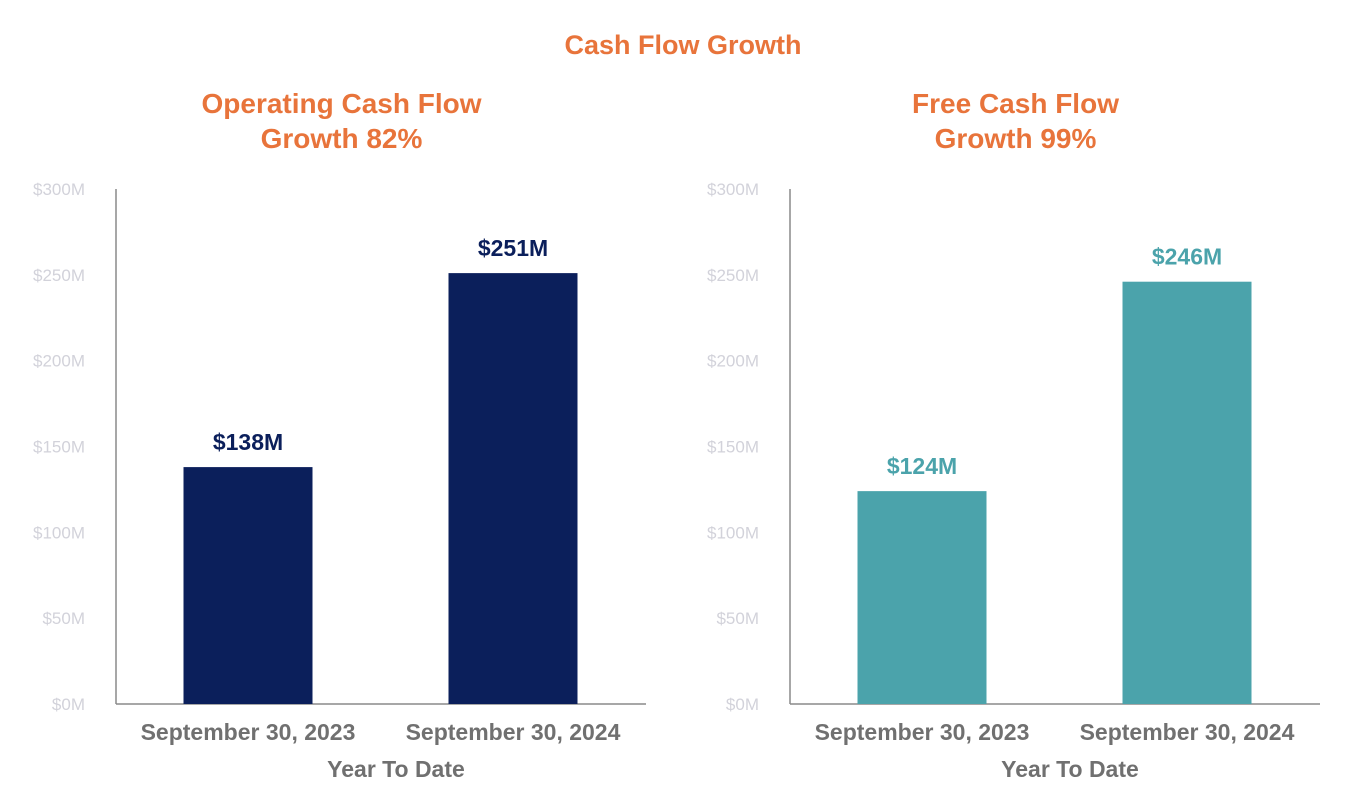 Image resolution: width=1366 pixels, height=796 pixels. Describe the element at coordinates (1015, 103) in the screenshot. I see `chart-title-line-1: Free Cash Flow` at that location.